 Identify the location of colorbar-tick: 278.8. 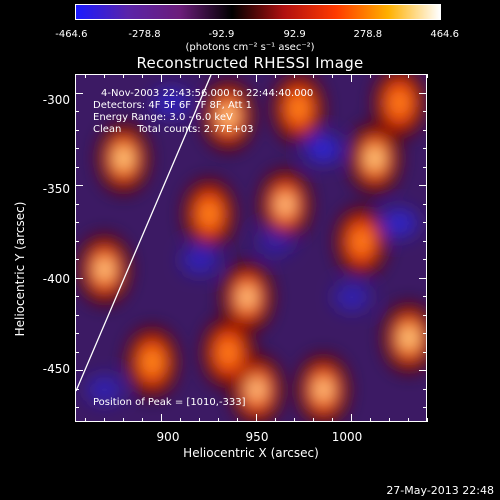
(368, 34).